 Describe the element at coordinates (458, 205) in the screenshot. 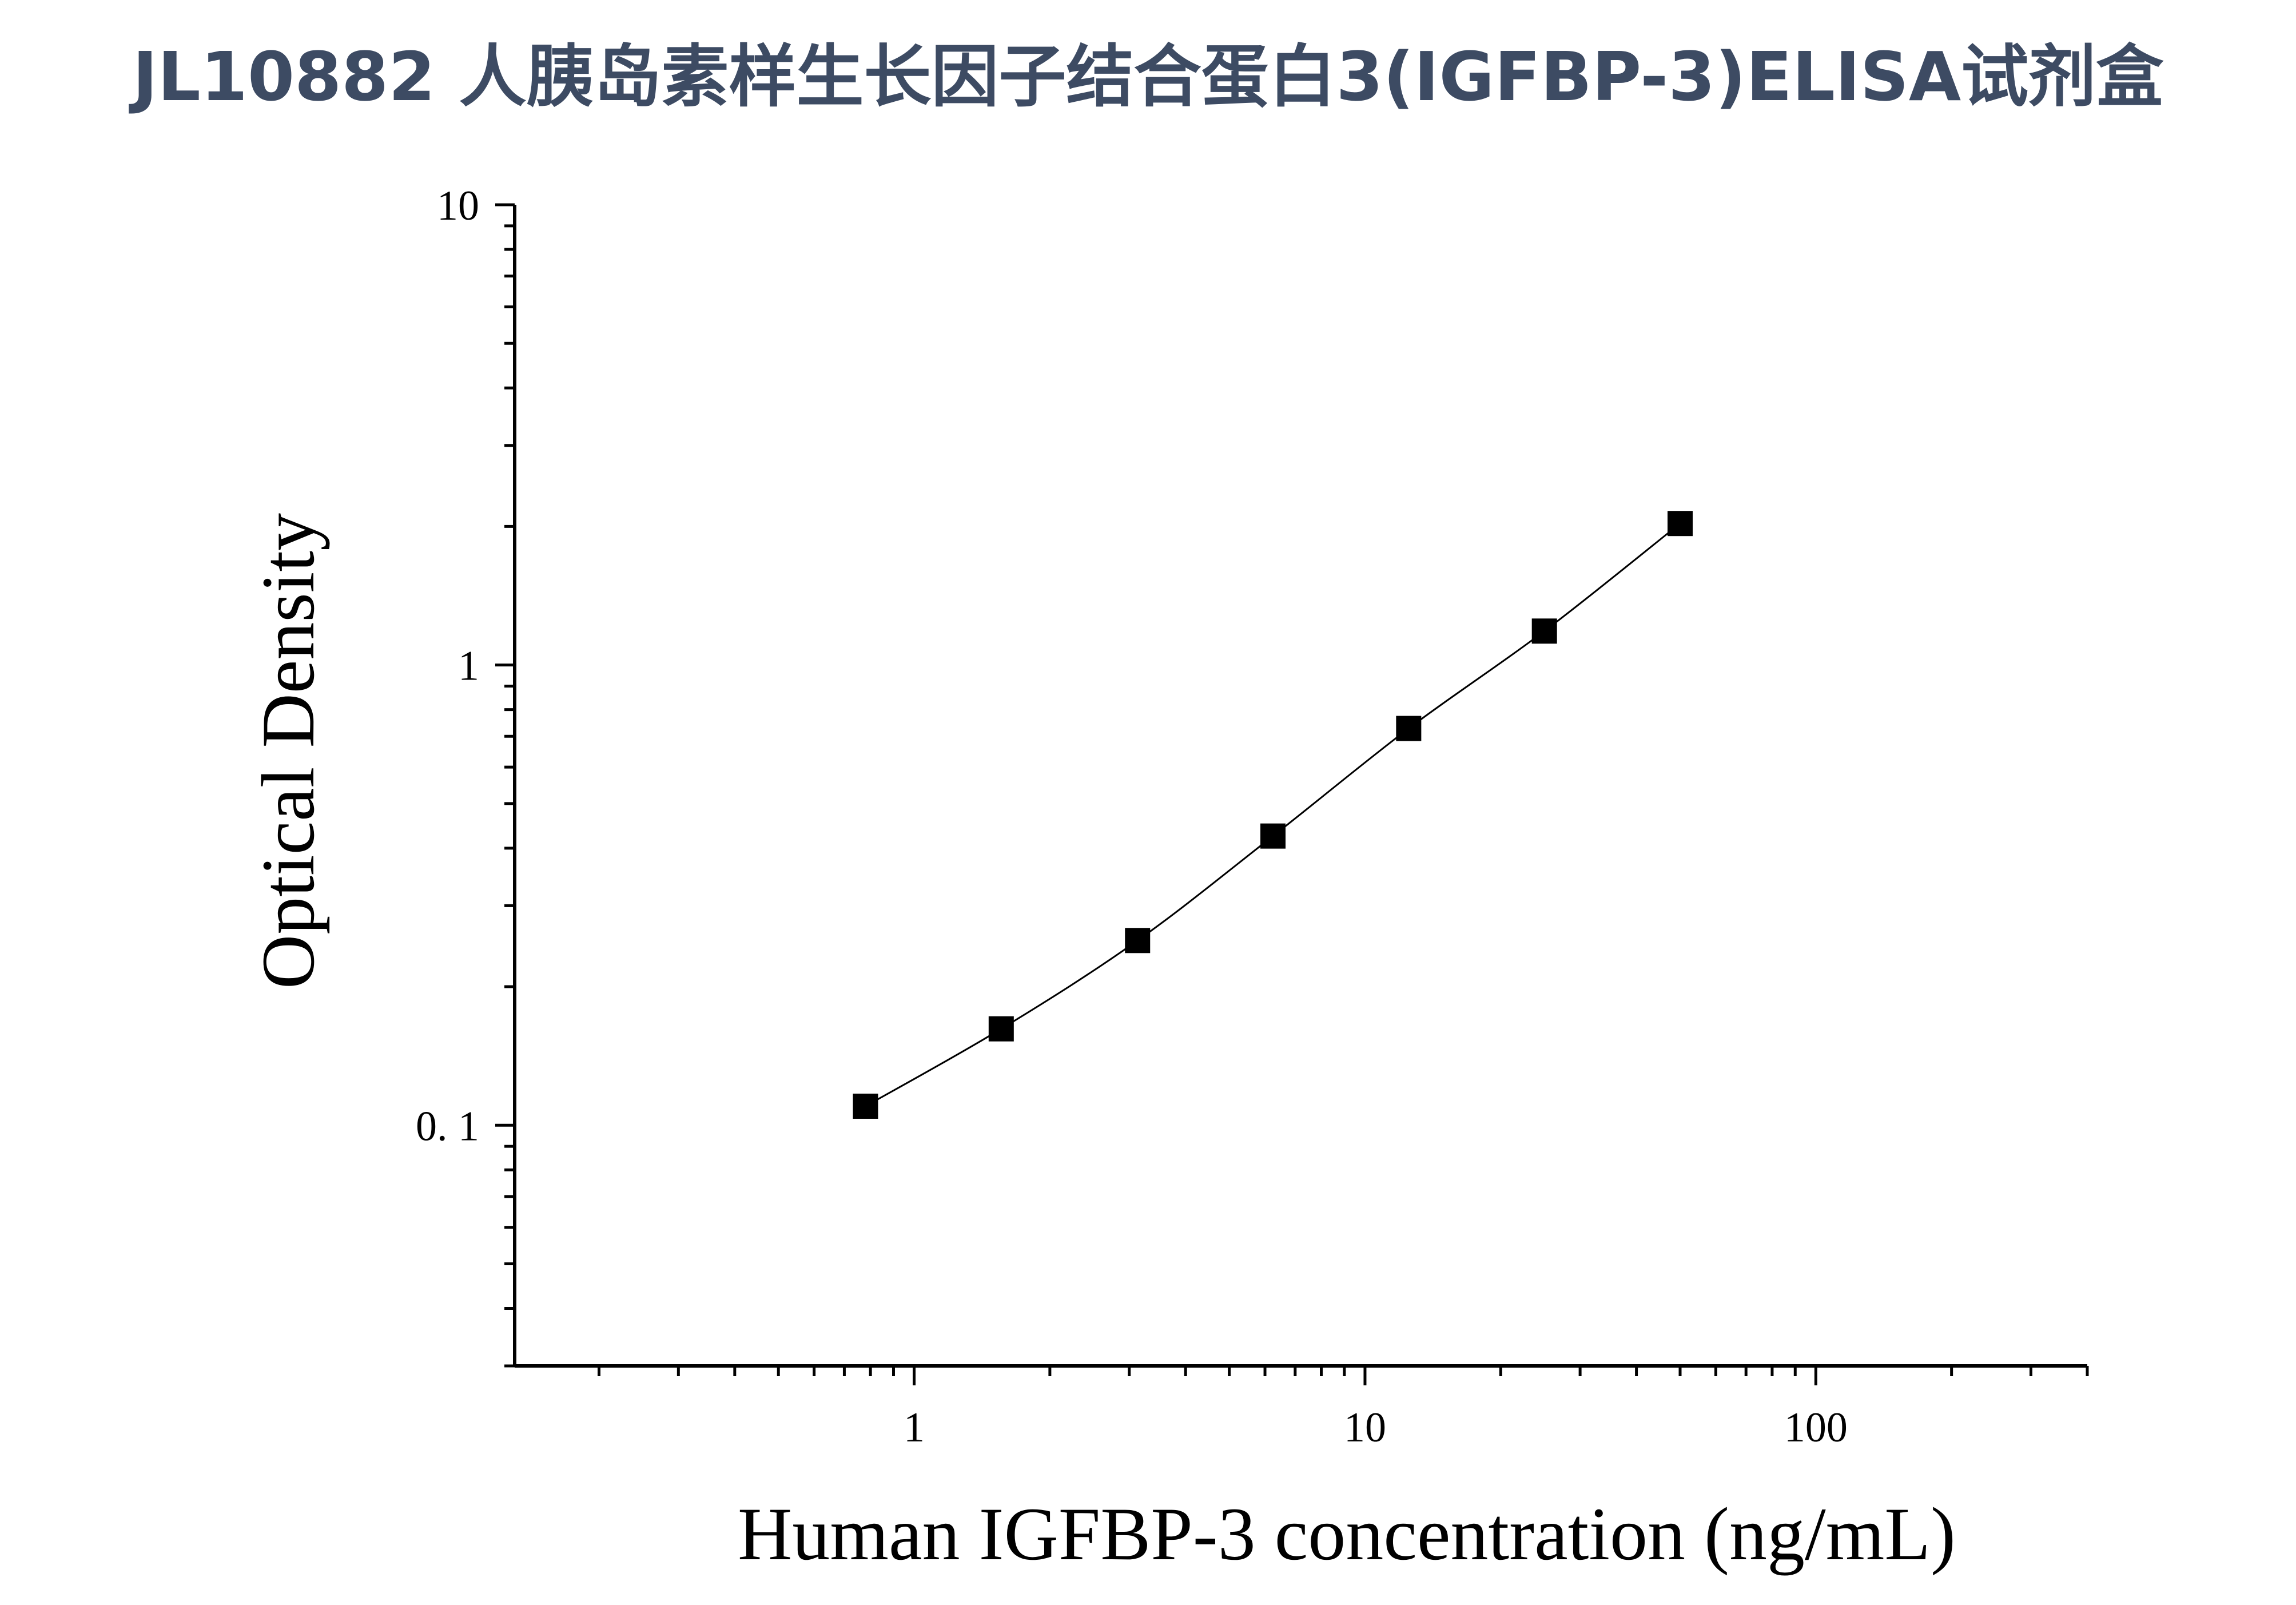

I see `y-tick-label: 10` at that location.